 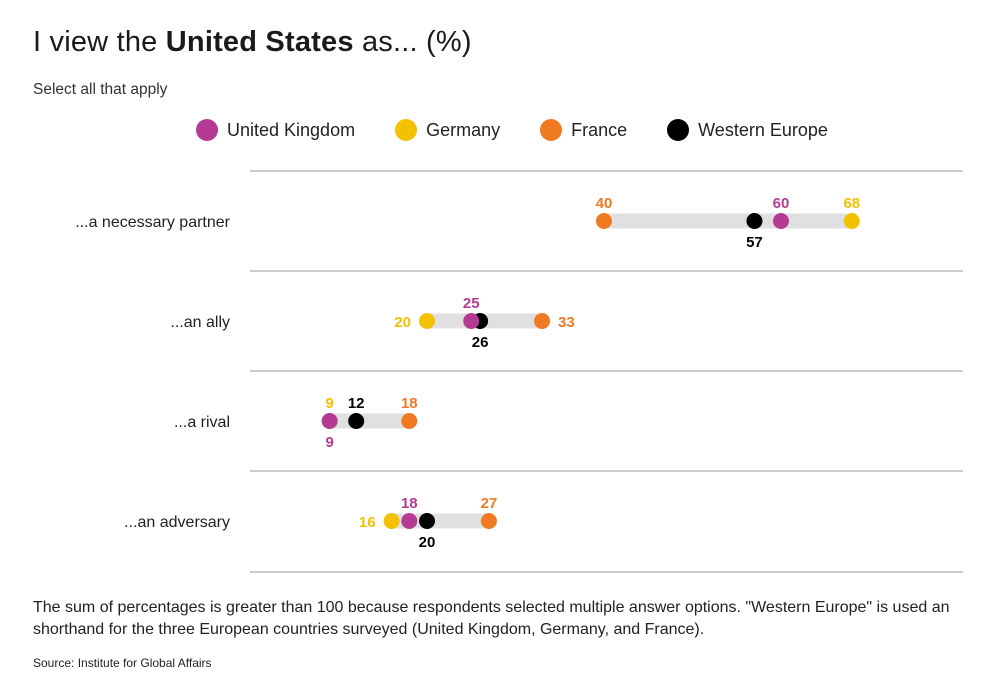 What do you see at coordinates (678, 130) in the screenshot?
I see `legend-dot-western-europe` at bounding box center [678, 130].